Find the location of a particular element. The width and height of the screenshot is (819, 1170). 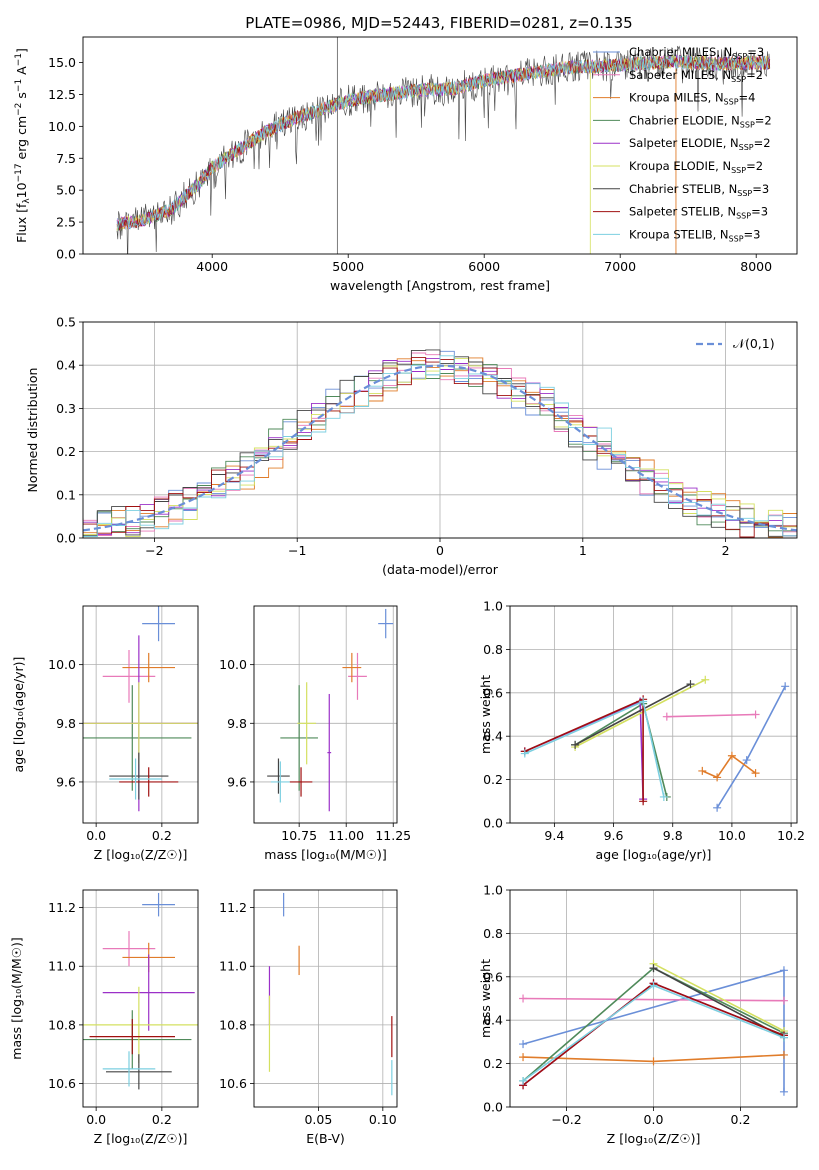

x-tick-label: 9.8 is located at coordinates (673, 835).